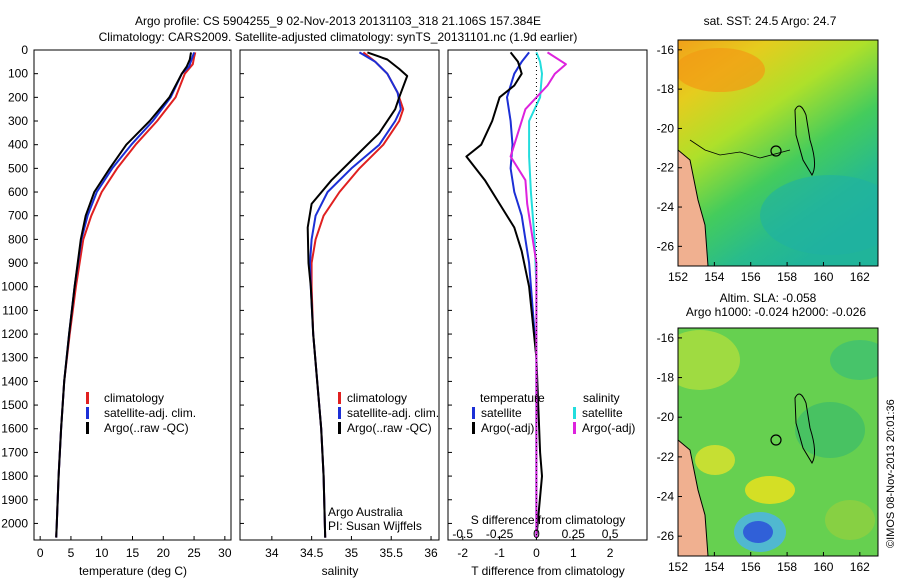 This screenshot has width=900, height=580. What do you see at coordinates (14, 405) in the screenshot?
I see `depth-tick-label: 1500` at bounding box center [14, 405].